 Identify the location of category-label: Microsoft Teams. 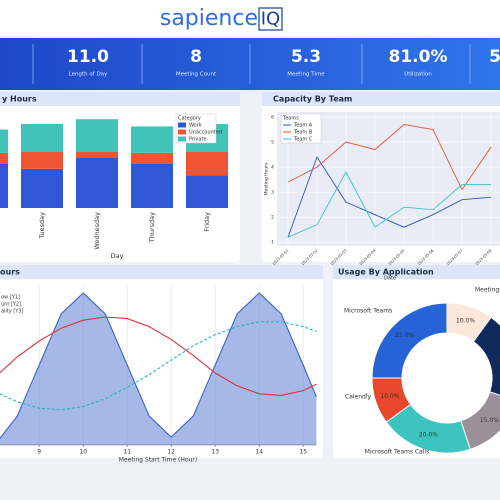
(368, 311).